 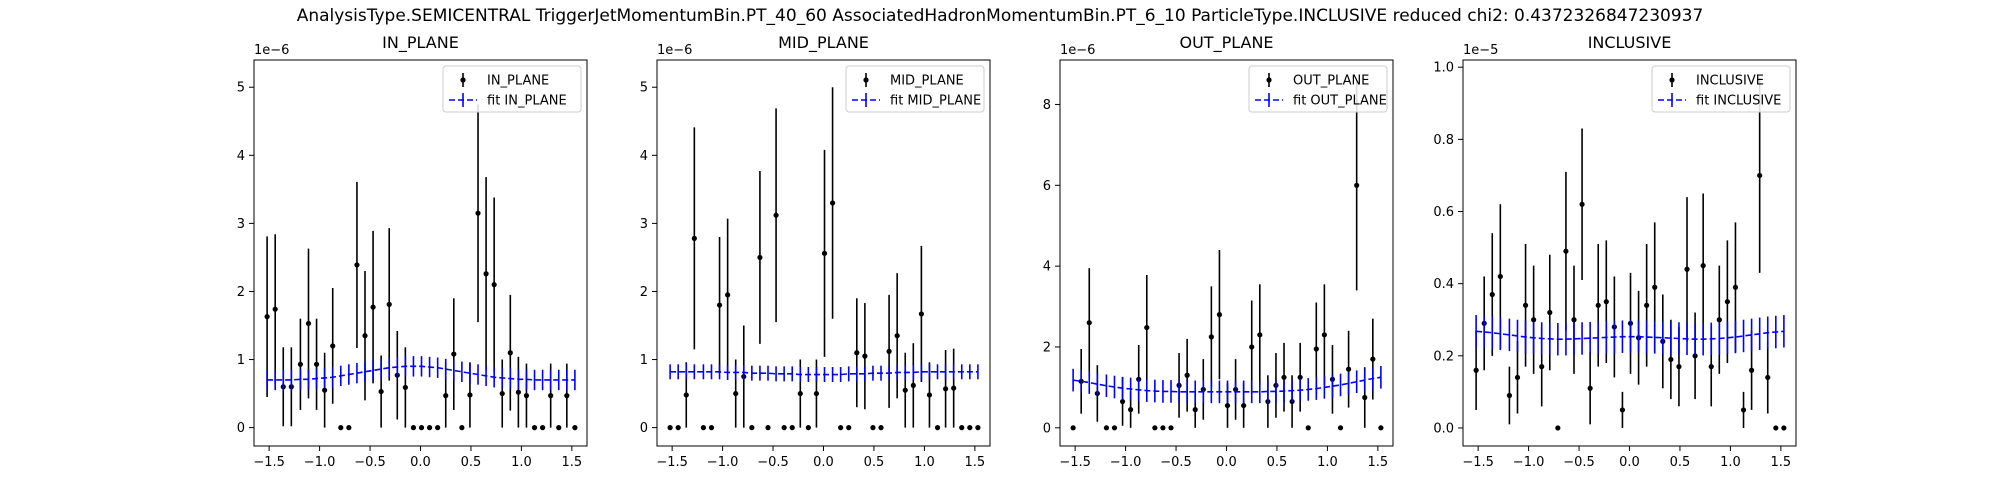 What do you see at coordinates (1331, 81) in the screenshot?
I see `legend-label-data: OUT_PLANE` at bounding box center [1331, 81].